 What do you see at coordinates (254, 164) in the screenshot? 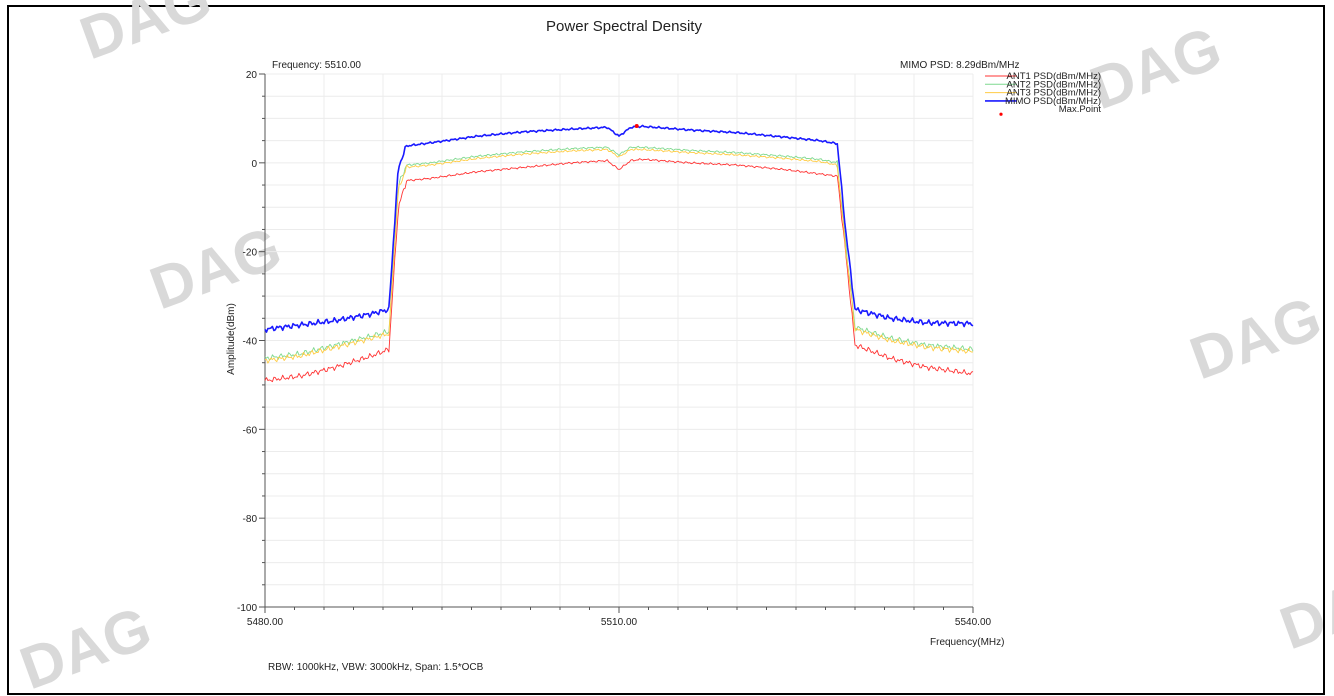
I see `y-tick-label: 0` at bounding box center [254, 164].